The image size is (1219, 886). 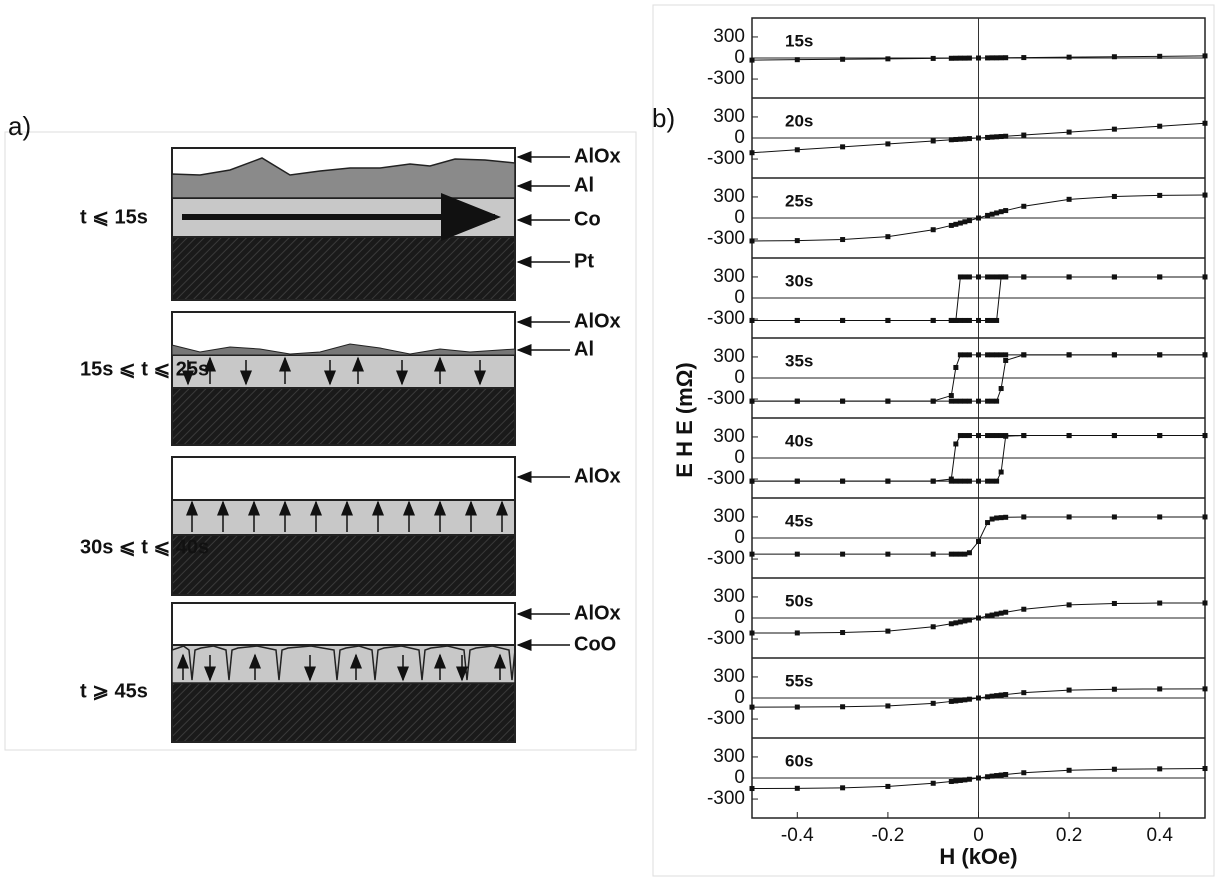 What do you see at coordinates (684, 419) in the screenshot?
I see `y-axis-label: E H E (mΩ)` at bounding box center [684, 419].